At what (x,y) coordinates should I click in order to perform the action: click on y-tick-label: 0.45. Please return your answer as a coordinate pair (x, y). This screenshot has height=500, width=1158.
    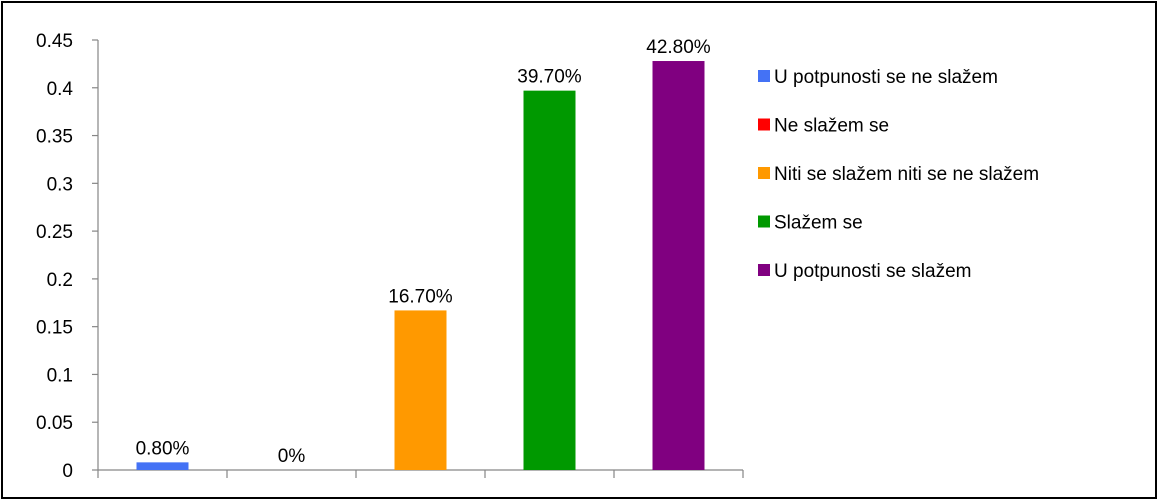
    Looking at the image, I should click on (54, 41).